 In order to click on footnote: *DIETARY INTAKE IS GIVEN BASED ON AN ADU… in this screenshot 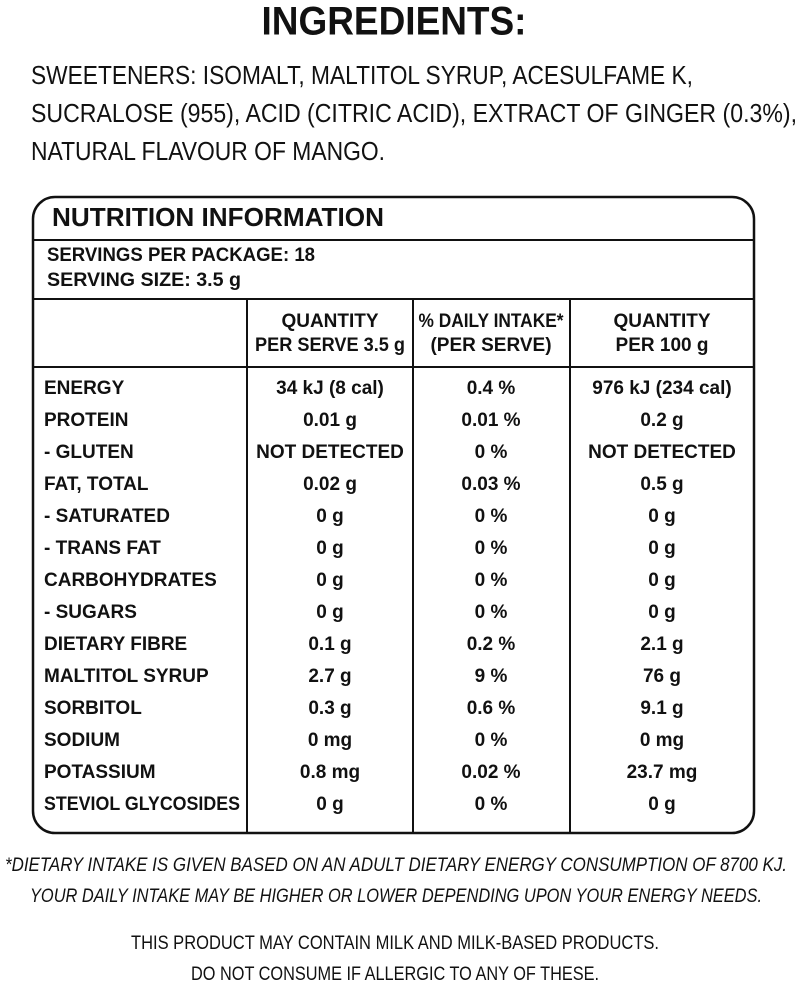, I will do `click(396, 865)`.